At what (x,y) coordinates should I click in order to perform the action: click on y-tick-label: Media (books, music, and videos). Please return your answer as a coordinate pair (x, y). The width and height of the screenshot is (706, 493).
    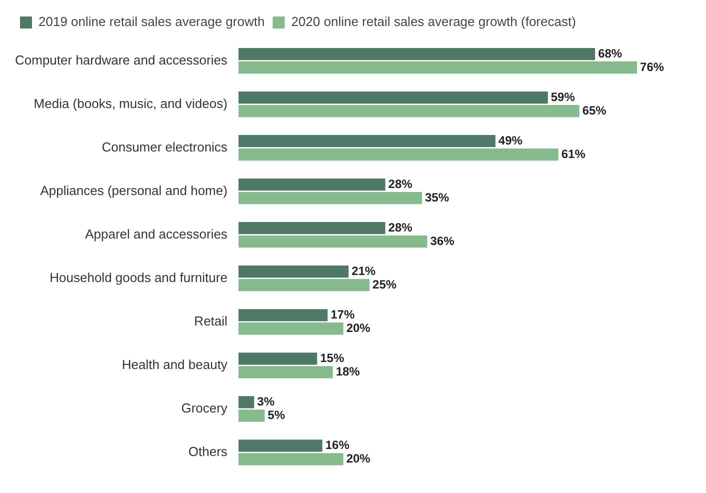
    Looking at the image, I should click on (131, 103).